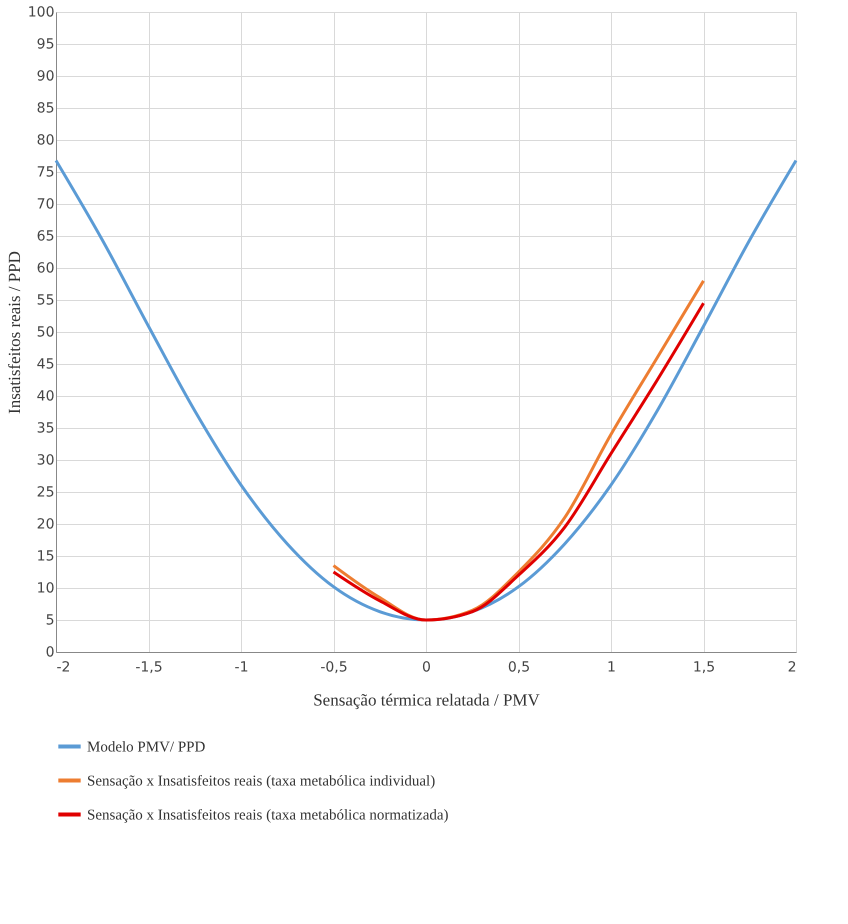  What do you see at coordinates (50, 652) in the screenshot?
I see `y-tick-label: 0` at bounding box center [50, 652].